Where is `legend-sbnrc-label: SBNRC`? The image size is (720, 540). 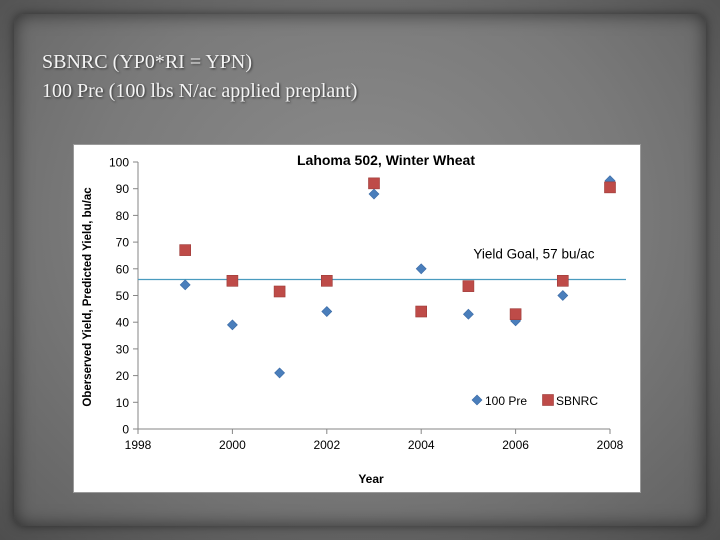 legend-sbnrc-label: SBNRC is located at coordinates (577, 401).